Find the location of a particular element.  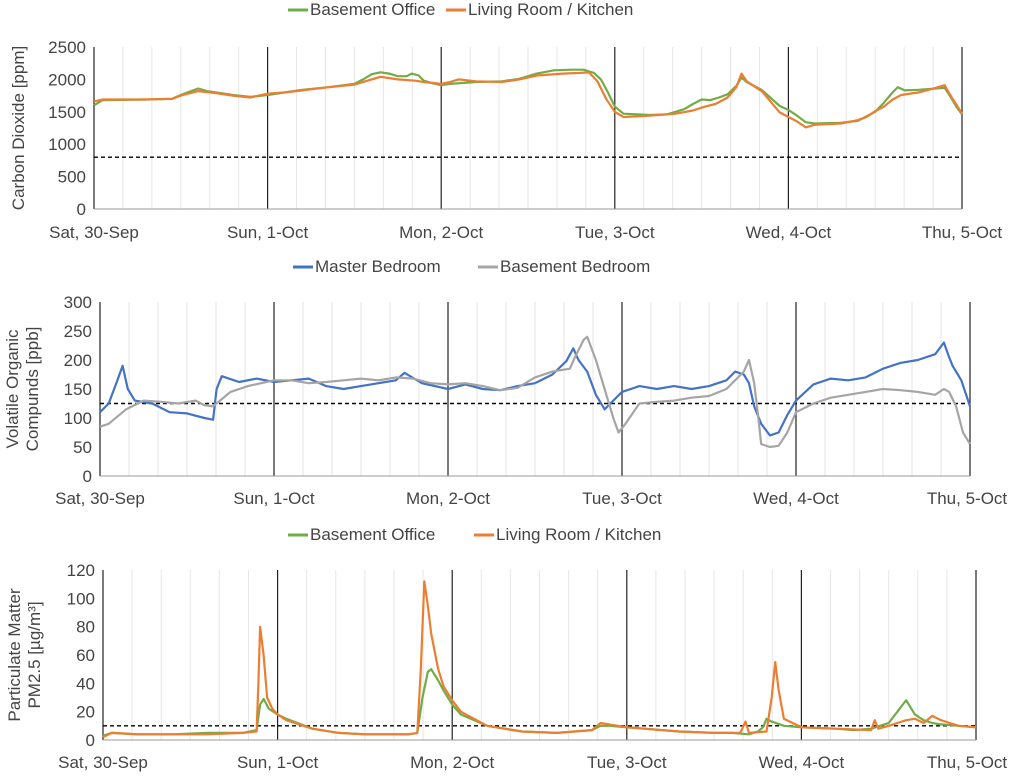

legend-label: Basement Bedroom is located at coordinates (575, 266).